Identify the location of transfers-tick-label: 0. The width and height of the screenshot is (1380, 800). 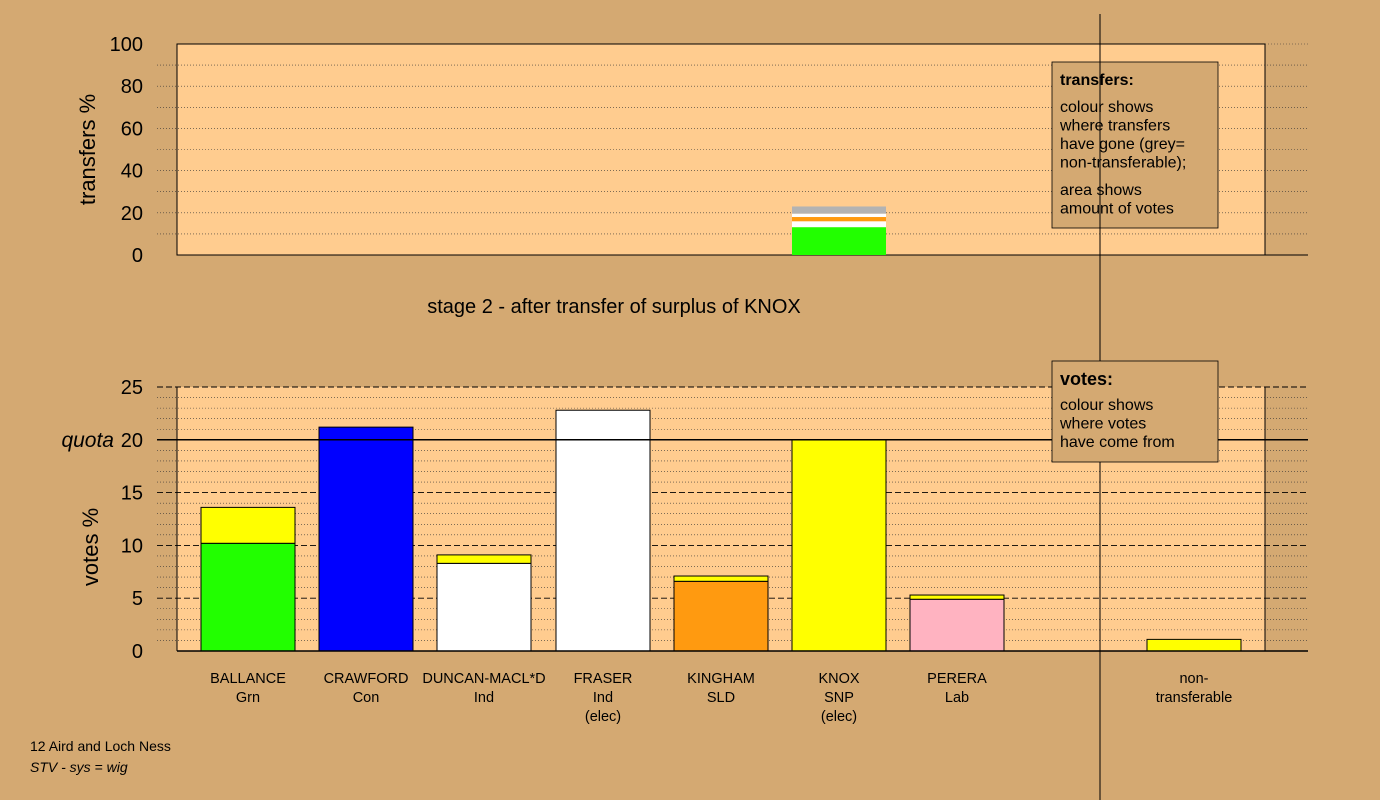
(137, 256).